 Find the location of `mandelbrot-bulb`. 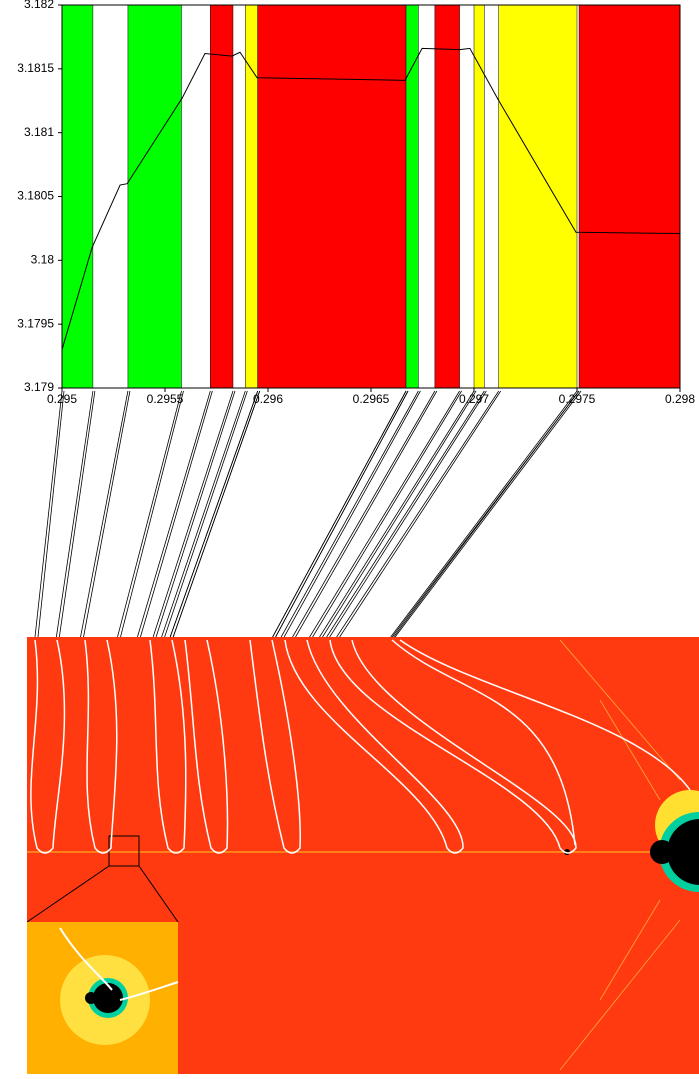

mandelbrot-bulb is located at coordinates (662, 852).